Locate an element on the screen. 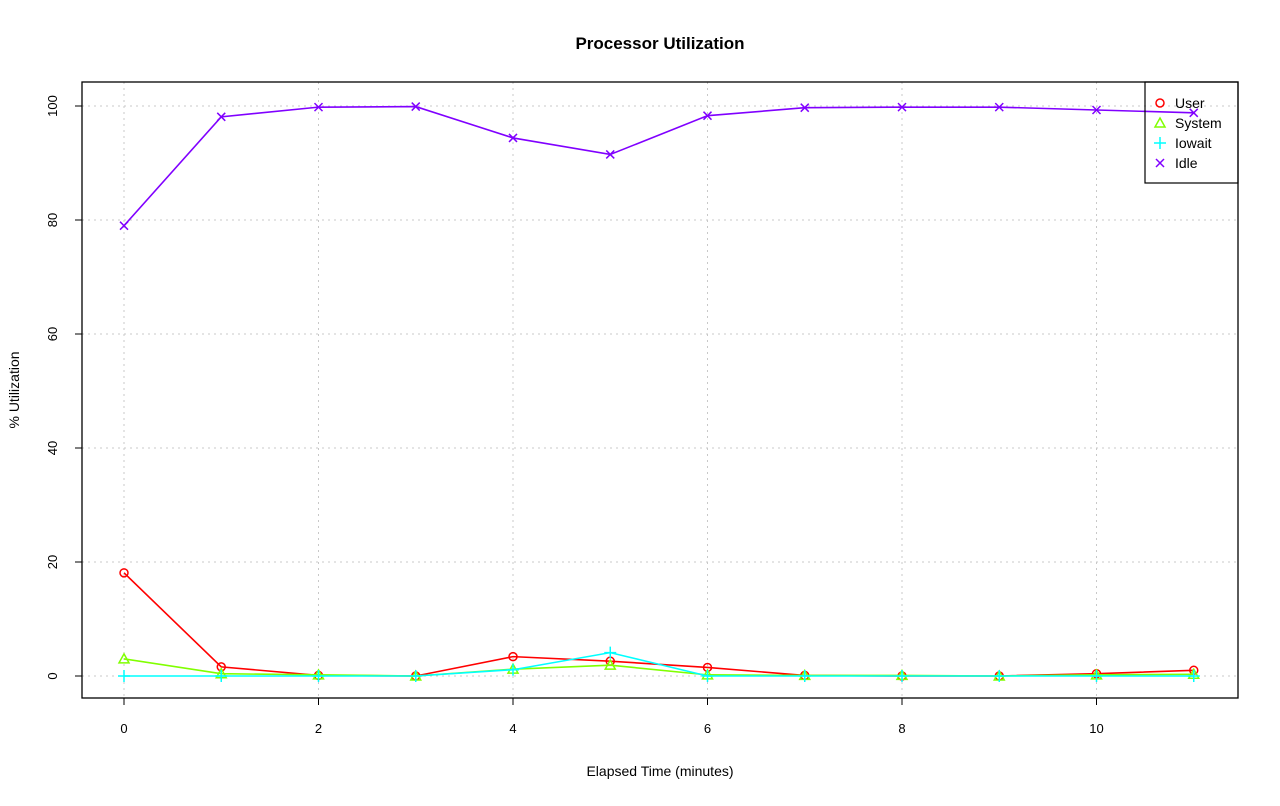  y-tick-label: 20 is located at coordinates (52, 562).